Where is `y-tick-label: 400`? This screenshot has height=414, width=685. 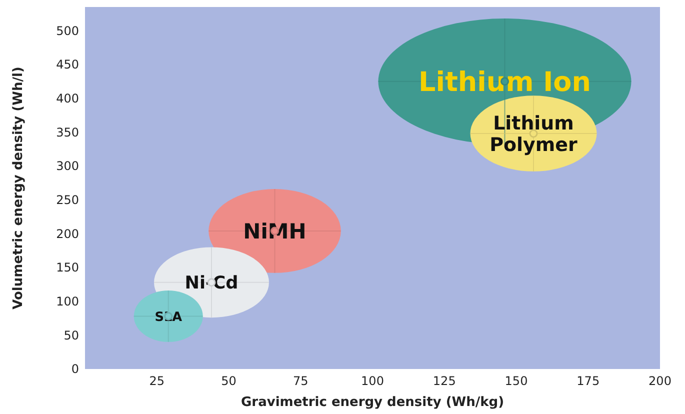 y-tick-label: 400 is located at coordinates (67, 99).